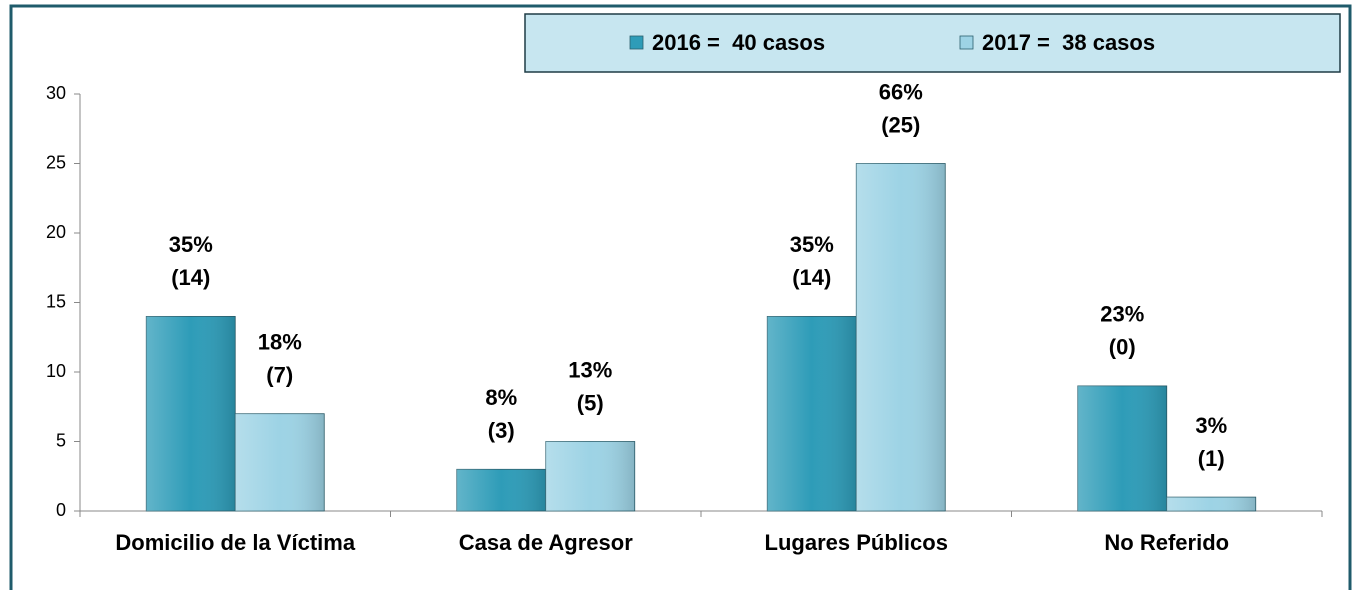 The image size is (1358, 590). What do you see at coordinates (900, 124) in the screenshot?
I see `value-label: (25)` at bounding box center [900, 124].